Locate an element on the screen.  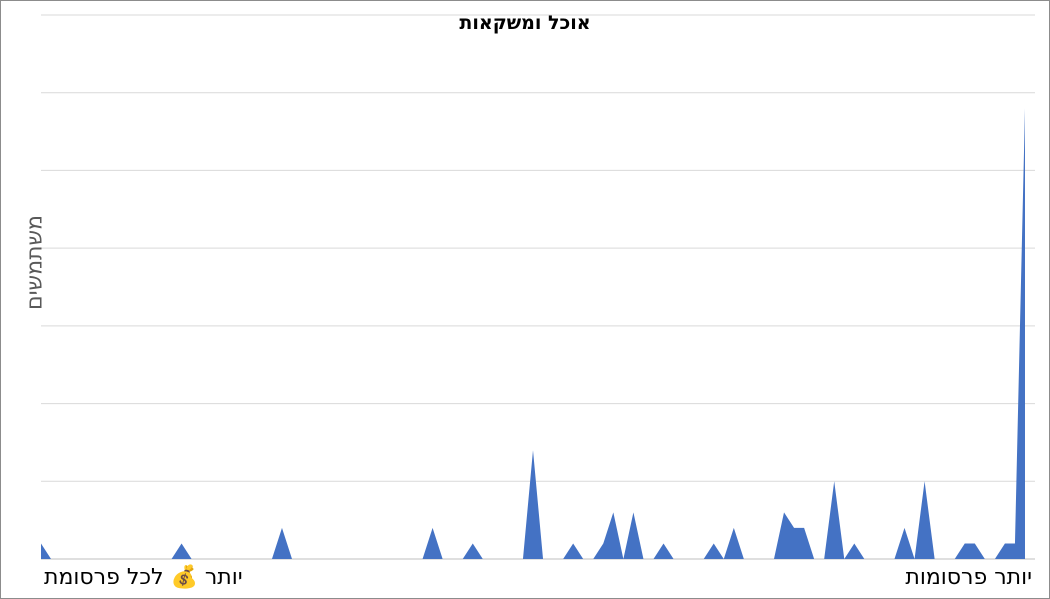
y-axis-label: משתמשים is located at coordinates (35, 262).